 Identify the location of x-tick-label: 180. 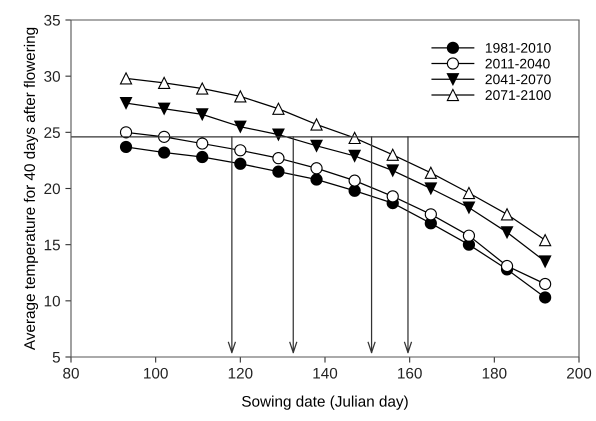
(494, 373).